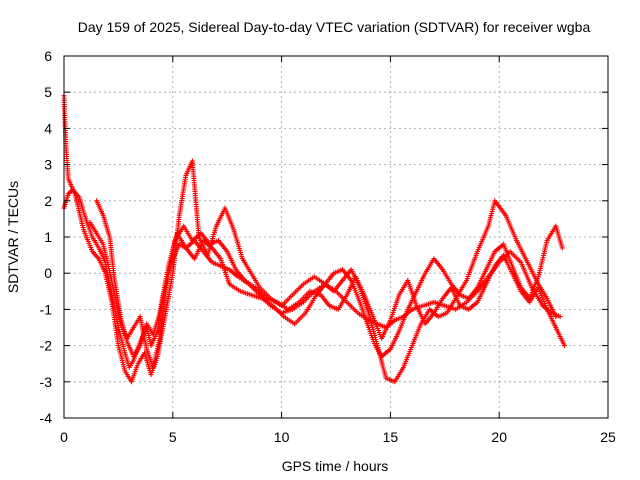 This screenshot has height=480, width=640. Describe the element at coordinates (46, 309) in the screenshot. I see `y-tick-label: -1` at that location.